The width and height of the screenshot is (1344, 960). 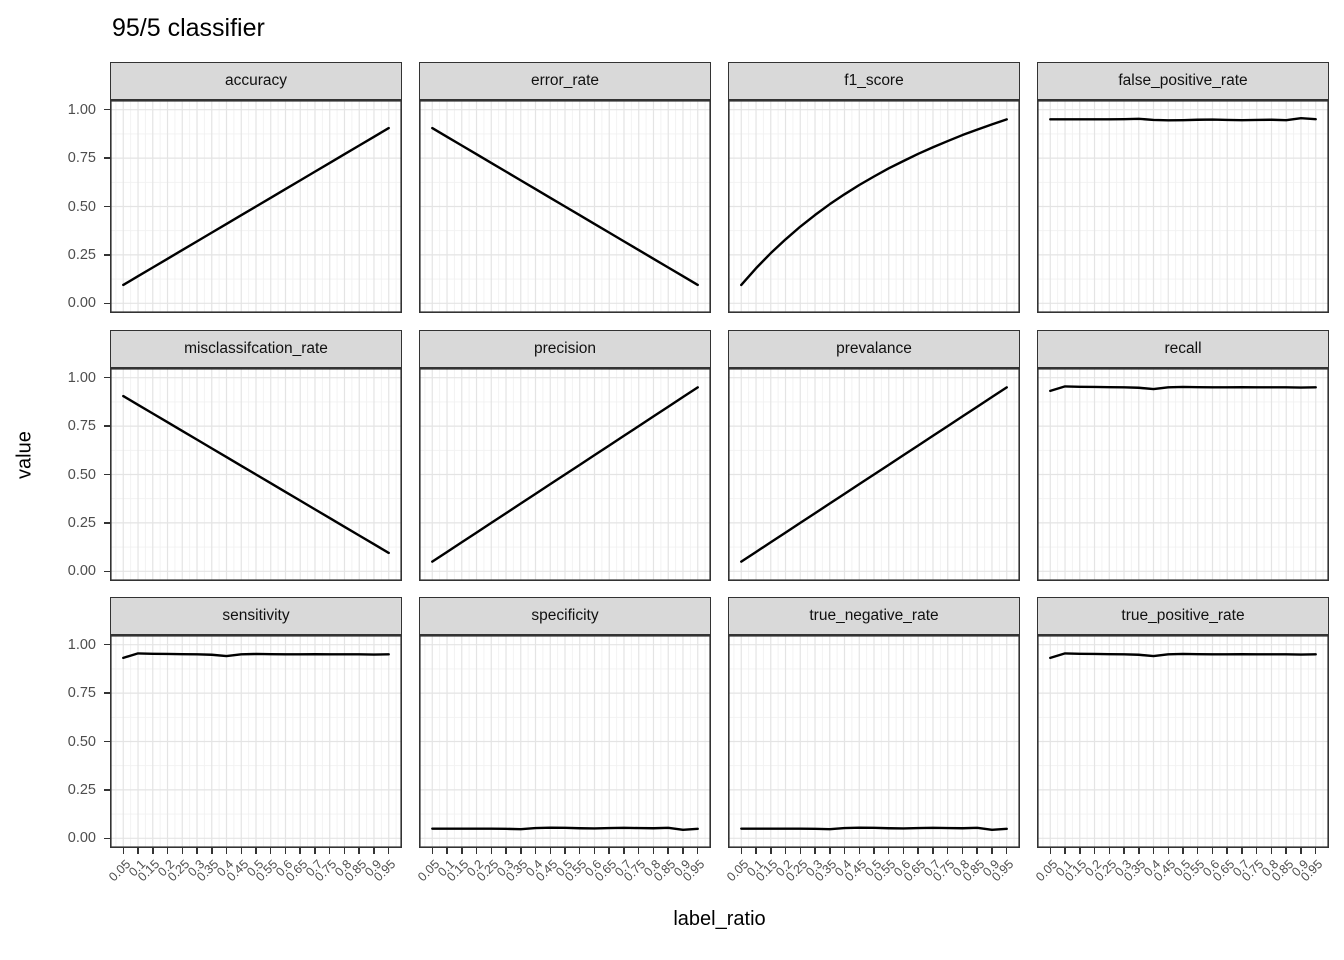 I want to click on facet-false_positive_rate: false_positive_rate, so click(x=1183, y=187).